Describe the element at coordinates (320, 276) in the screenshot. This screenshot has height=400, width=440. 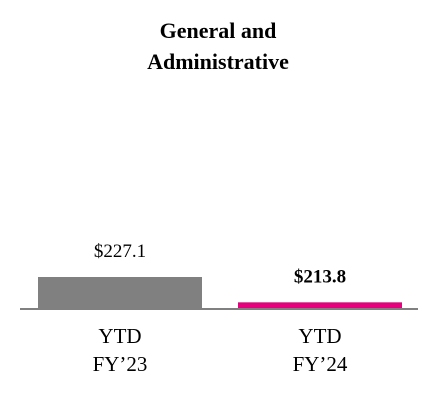
I see `data-label-2: $213.8` at that location.